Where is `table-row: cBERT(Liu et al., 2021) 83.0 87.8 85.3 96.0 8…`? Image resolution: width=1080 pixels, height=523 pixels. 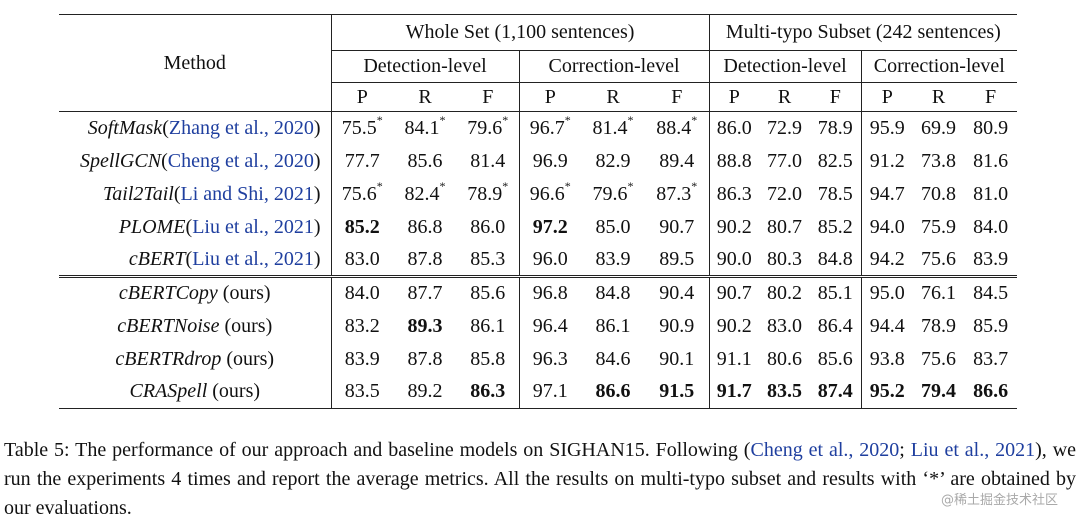 table-row: cBERT(Liu et al., 2021) 83.0 87.8 85.3 96.0 8… is located at coordinates (538, 260).